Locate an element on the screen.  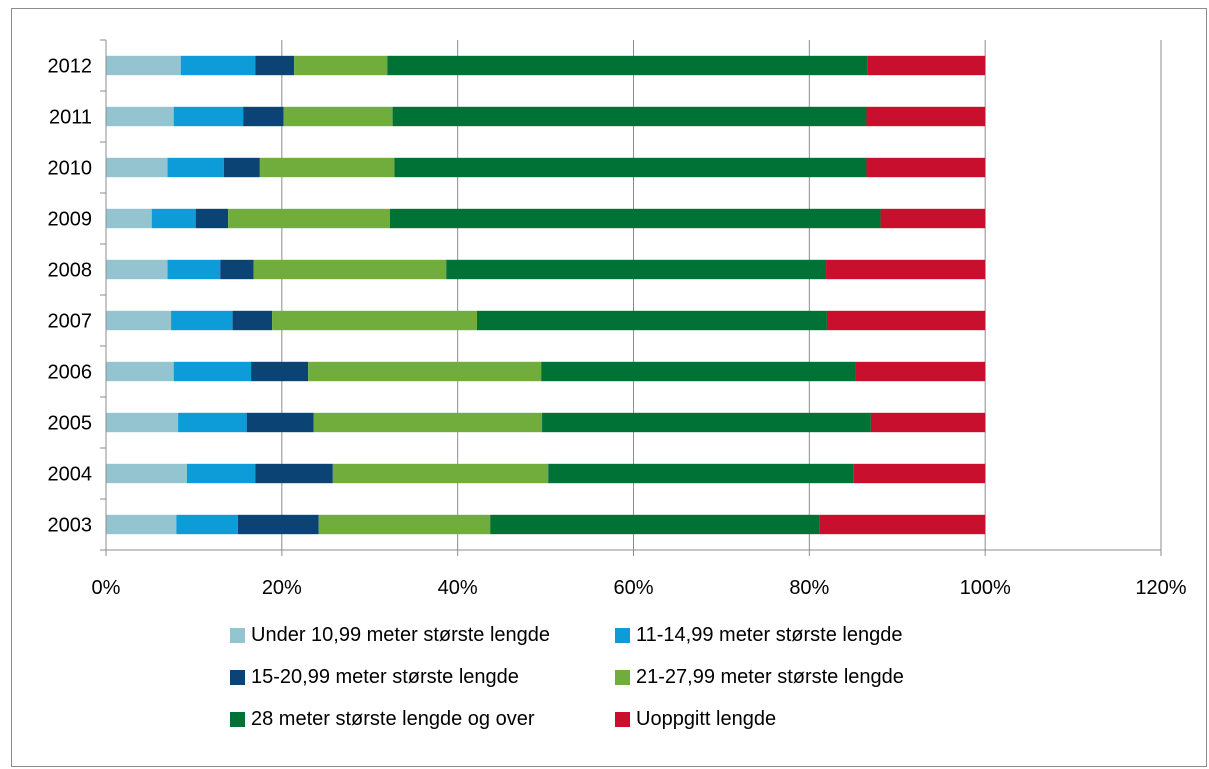
bar-segment-2009-s5 is located at coordinates (933, 218).